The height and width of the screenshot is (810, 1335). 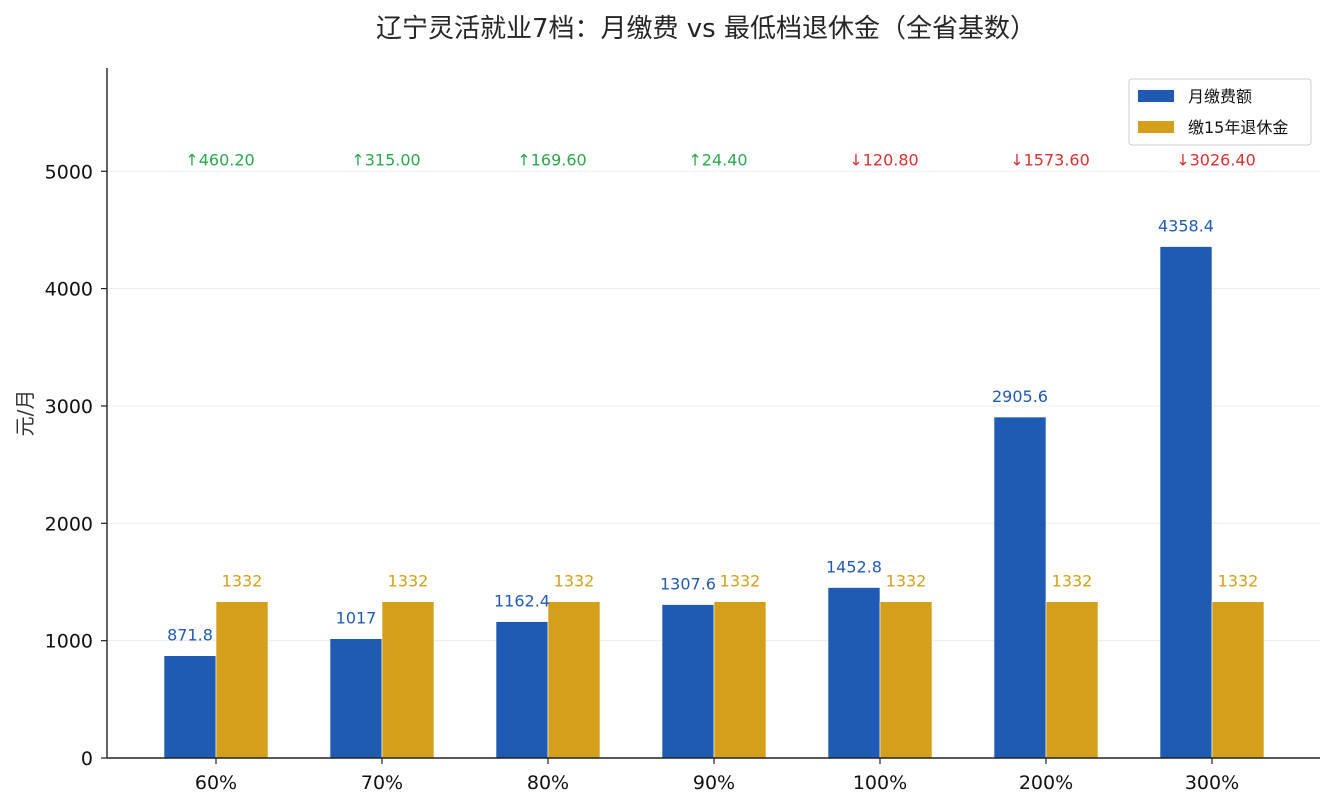 What do you see at coordinates (69, 172) in the screenshot?
I see `y-tick-label: 5000` at bounding box center [69, 172].